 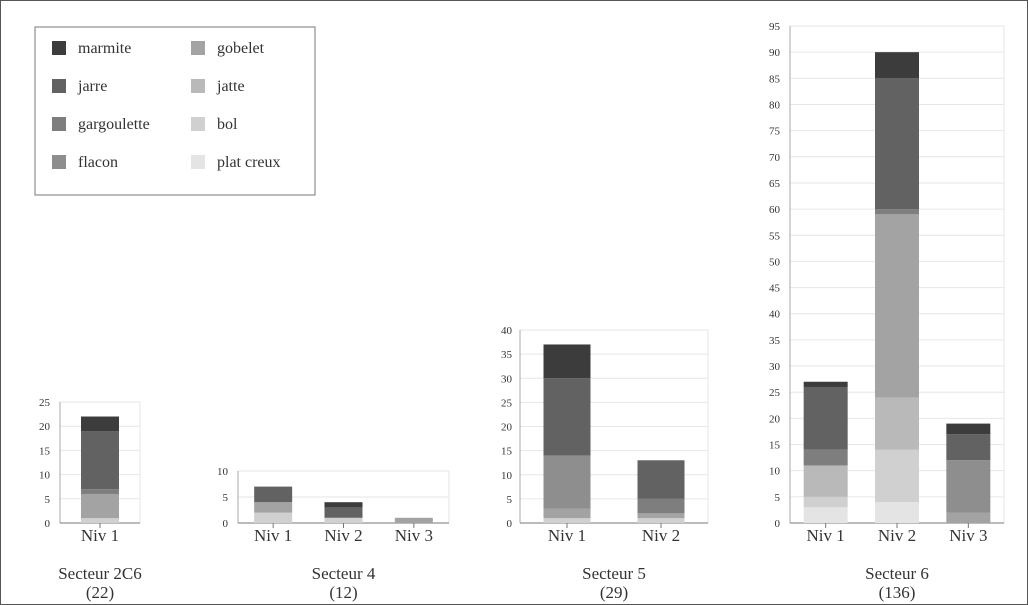 I want to click on y-tick-label: 85, so click(x=775, y=79).